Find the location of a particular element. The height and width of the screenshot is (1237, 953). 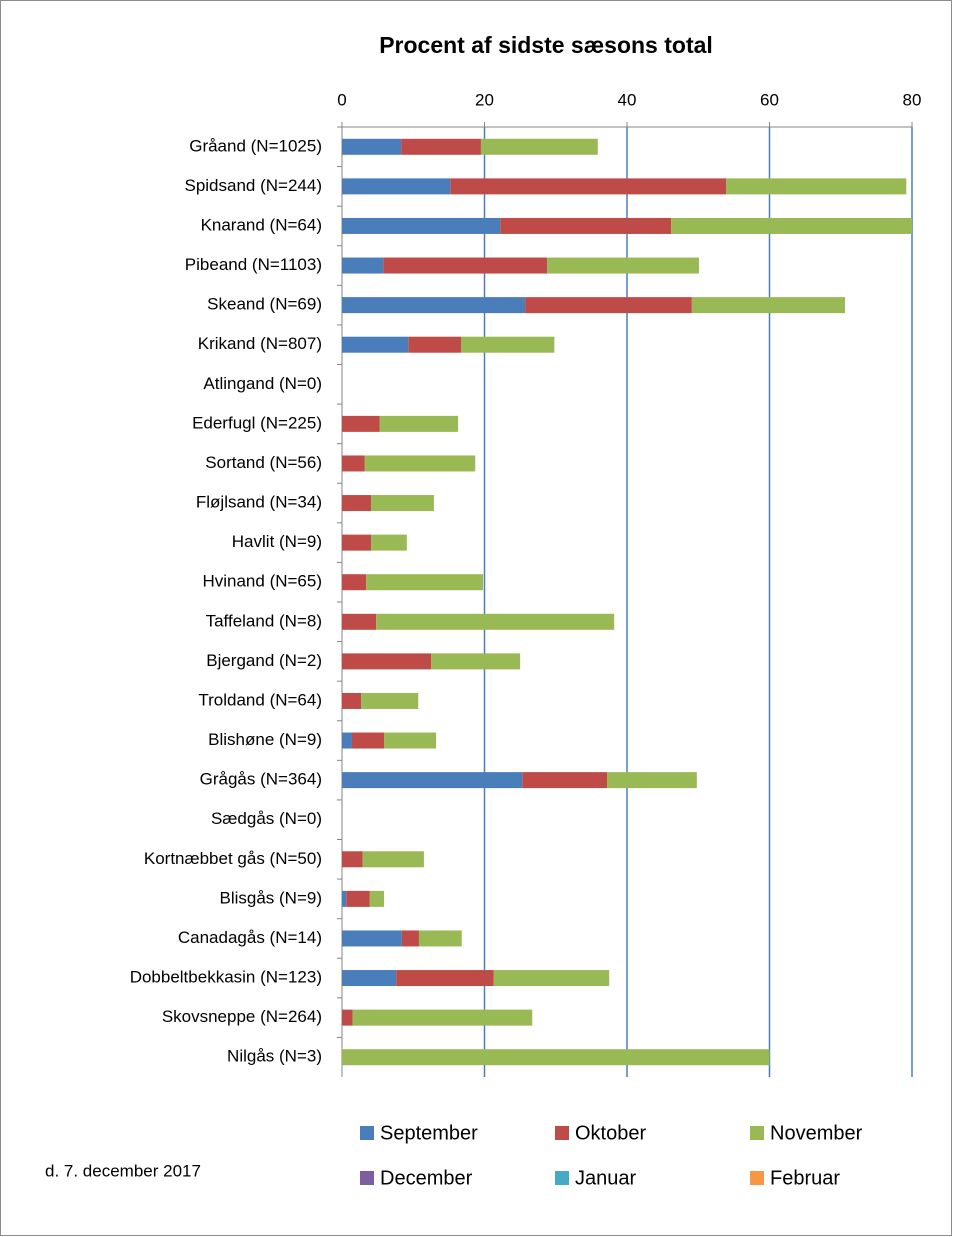

y-tick-label: Sædgås (N=0) is located at coordinates (266, 818).